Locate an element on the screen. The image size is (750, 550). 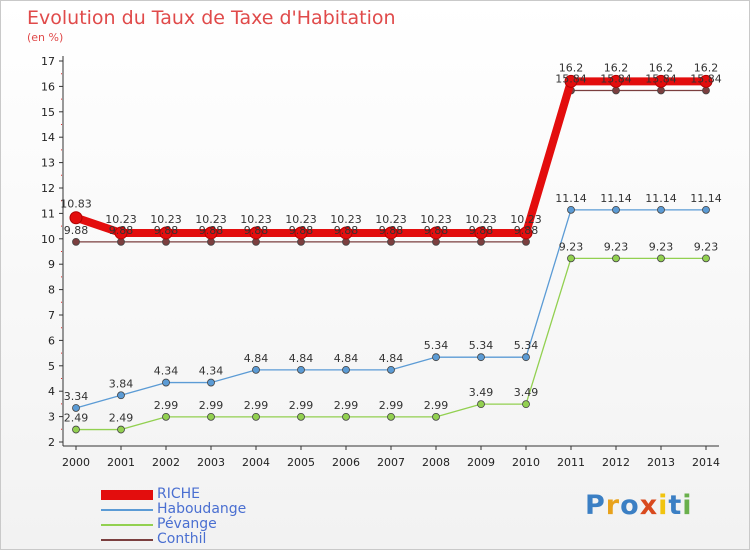
y-tick-label: 13 is located at coordinates (48, 163).